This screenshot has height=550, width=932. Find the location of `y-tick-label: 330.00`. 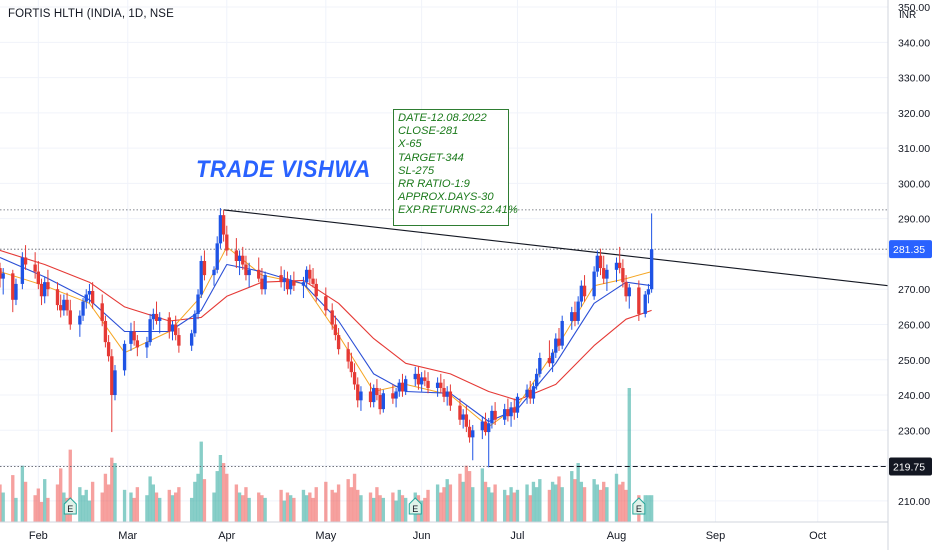

y-tick-label: 330.00 is located at coordinates (914, 79).